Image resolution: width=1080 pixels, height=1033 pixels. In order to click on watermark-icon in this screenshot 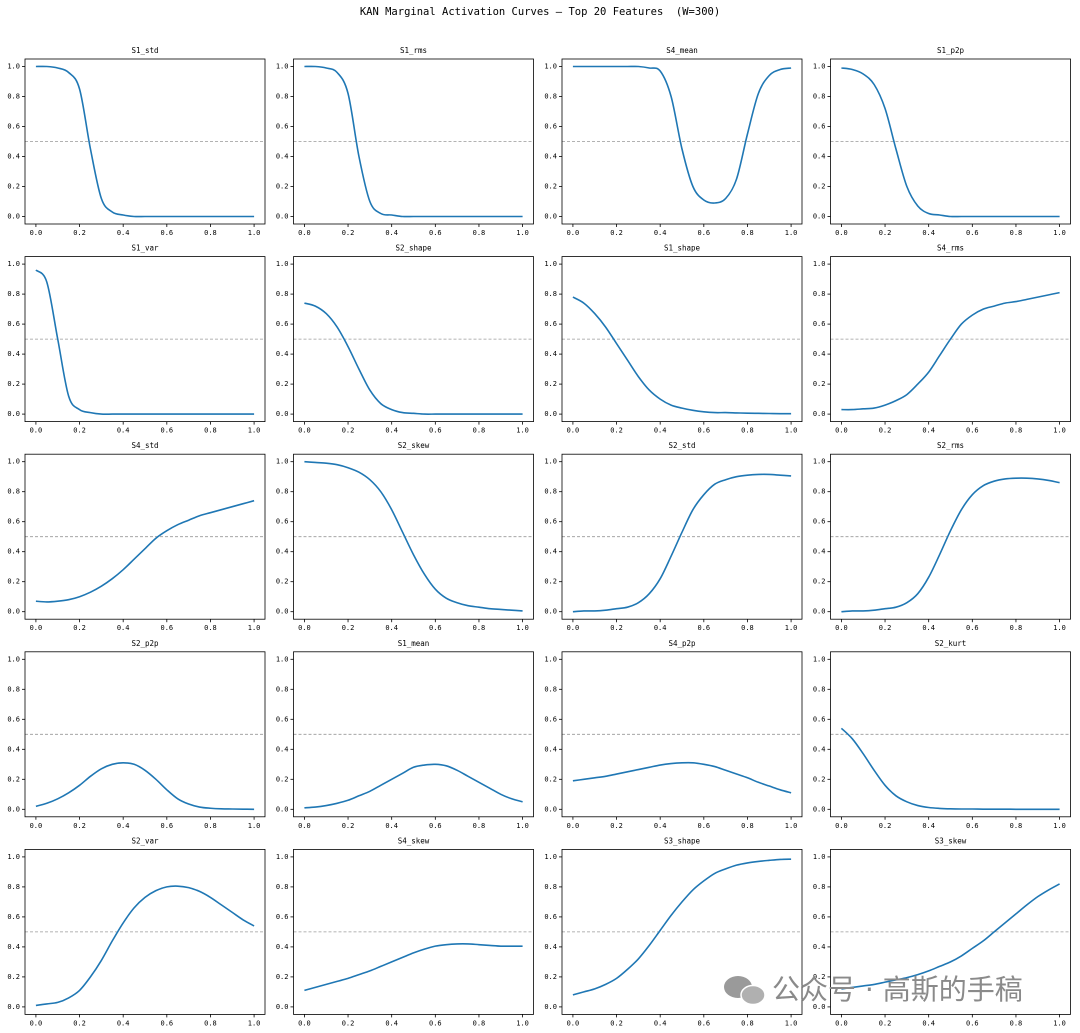, I will do `click(745, 991)`.